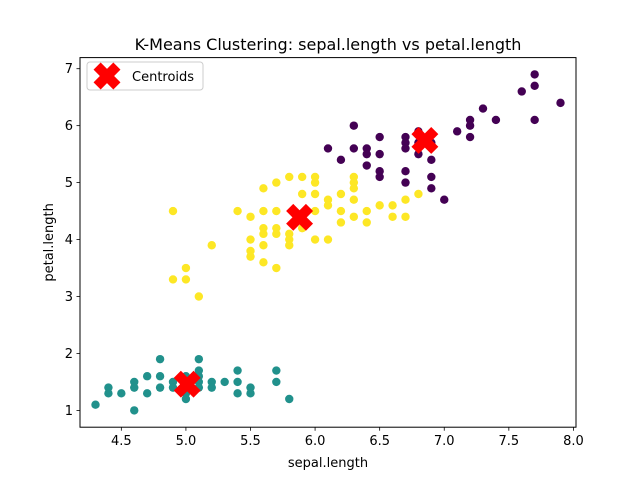  I want to click on x-tick-label: 6.5, so click(379, 441).